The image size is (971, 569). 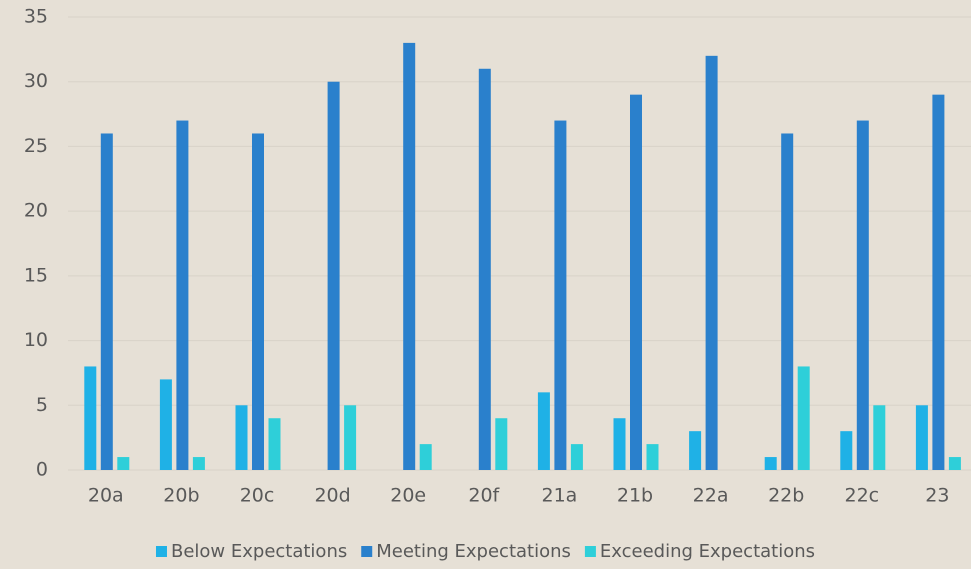 I want to click on x-tick-label: 20f, so click(x=484, y=496).